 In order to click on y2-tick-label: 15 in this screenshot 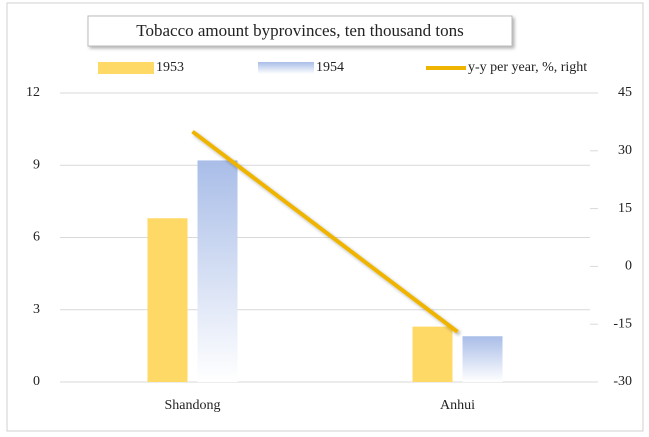, I will do `click(625, 208)`.